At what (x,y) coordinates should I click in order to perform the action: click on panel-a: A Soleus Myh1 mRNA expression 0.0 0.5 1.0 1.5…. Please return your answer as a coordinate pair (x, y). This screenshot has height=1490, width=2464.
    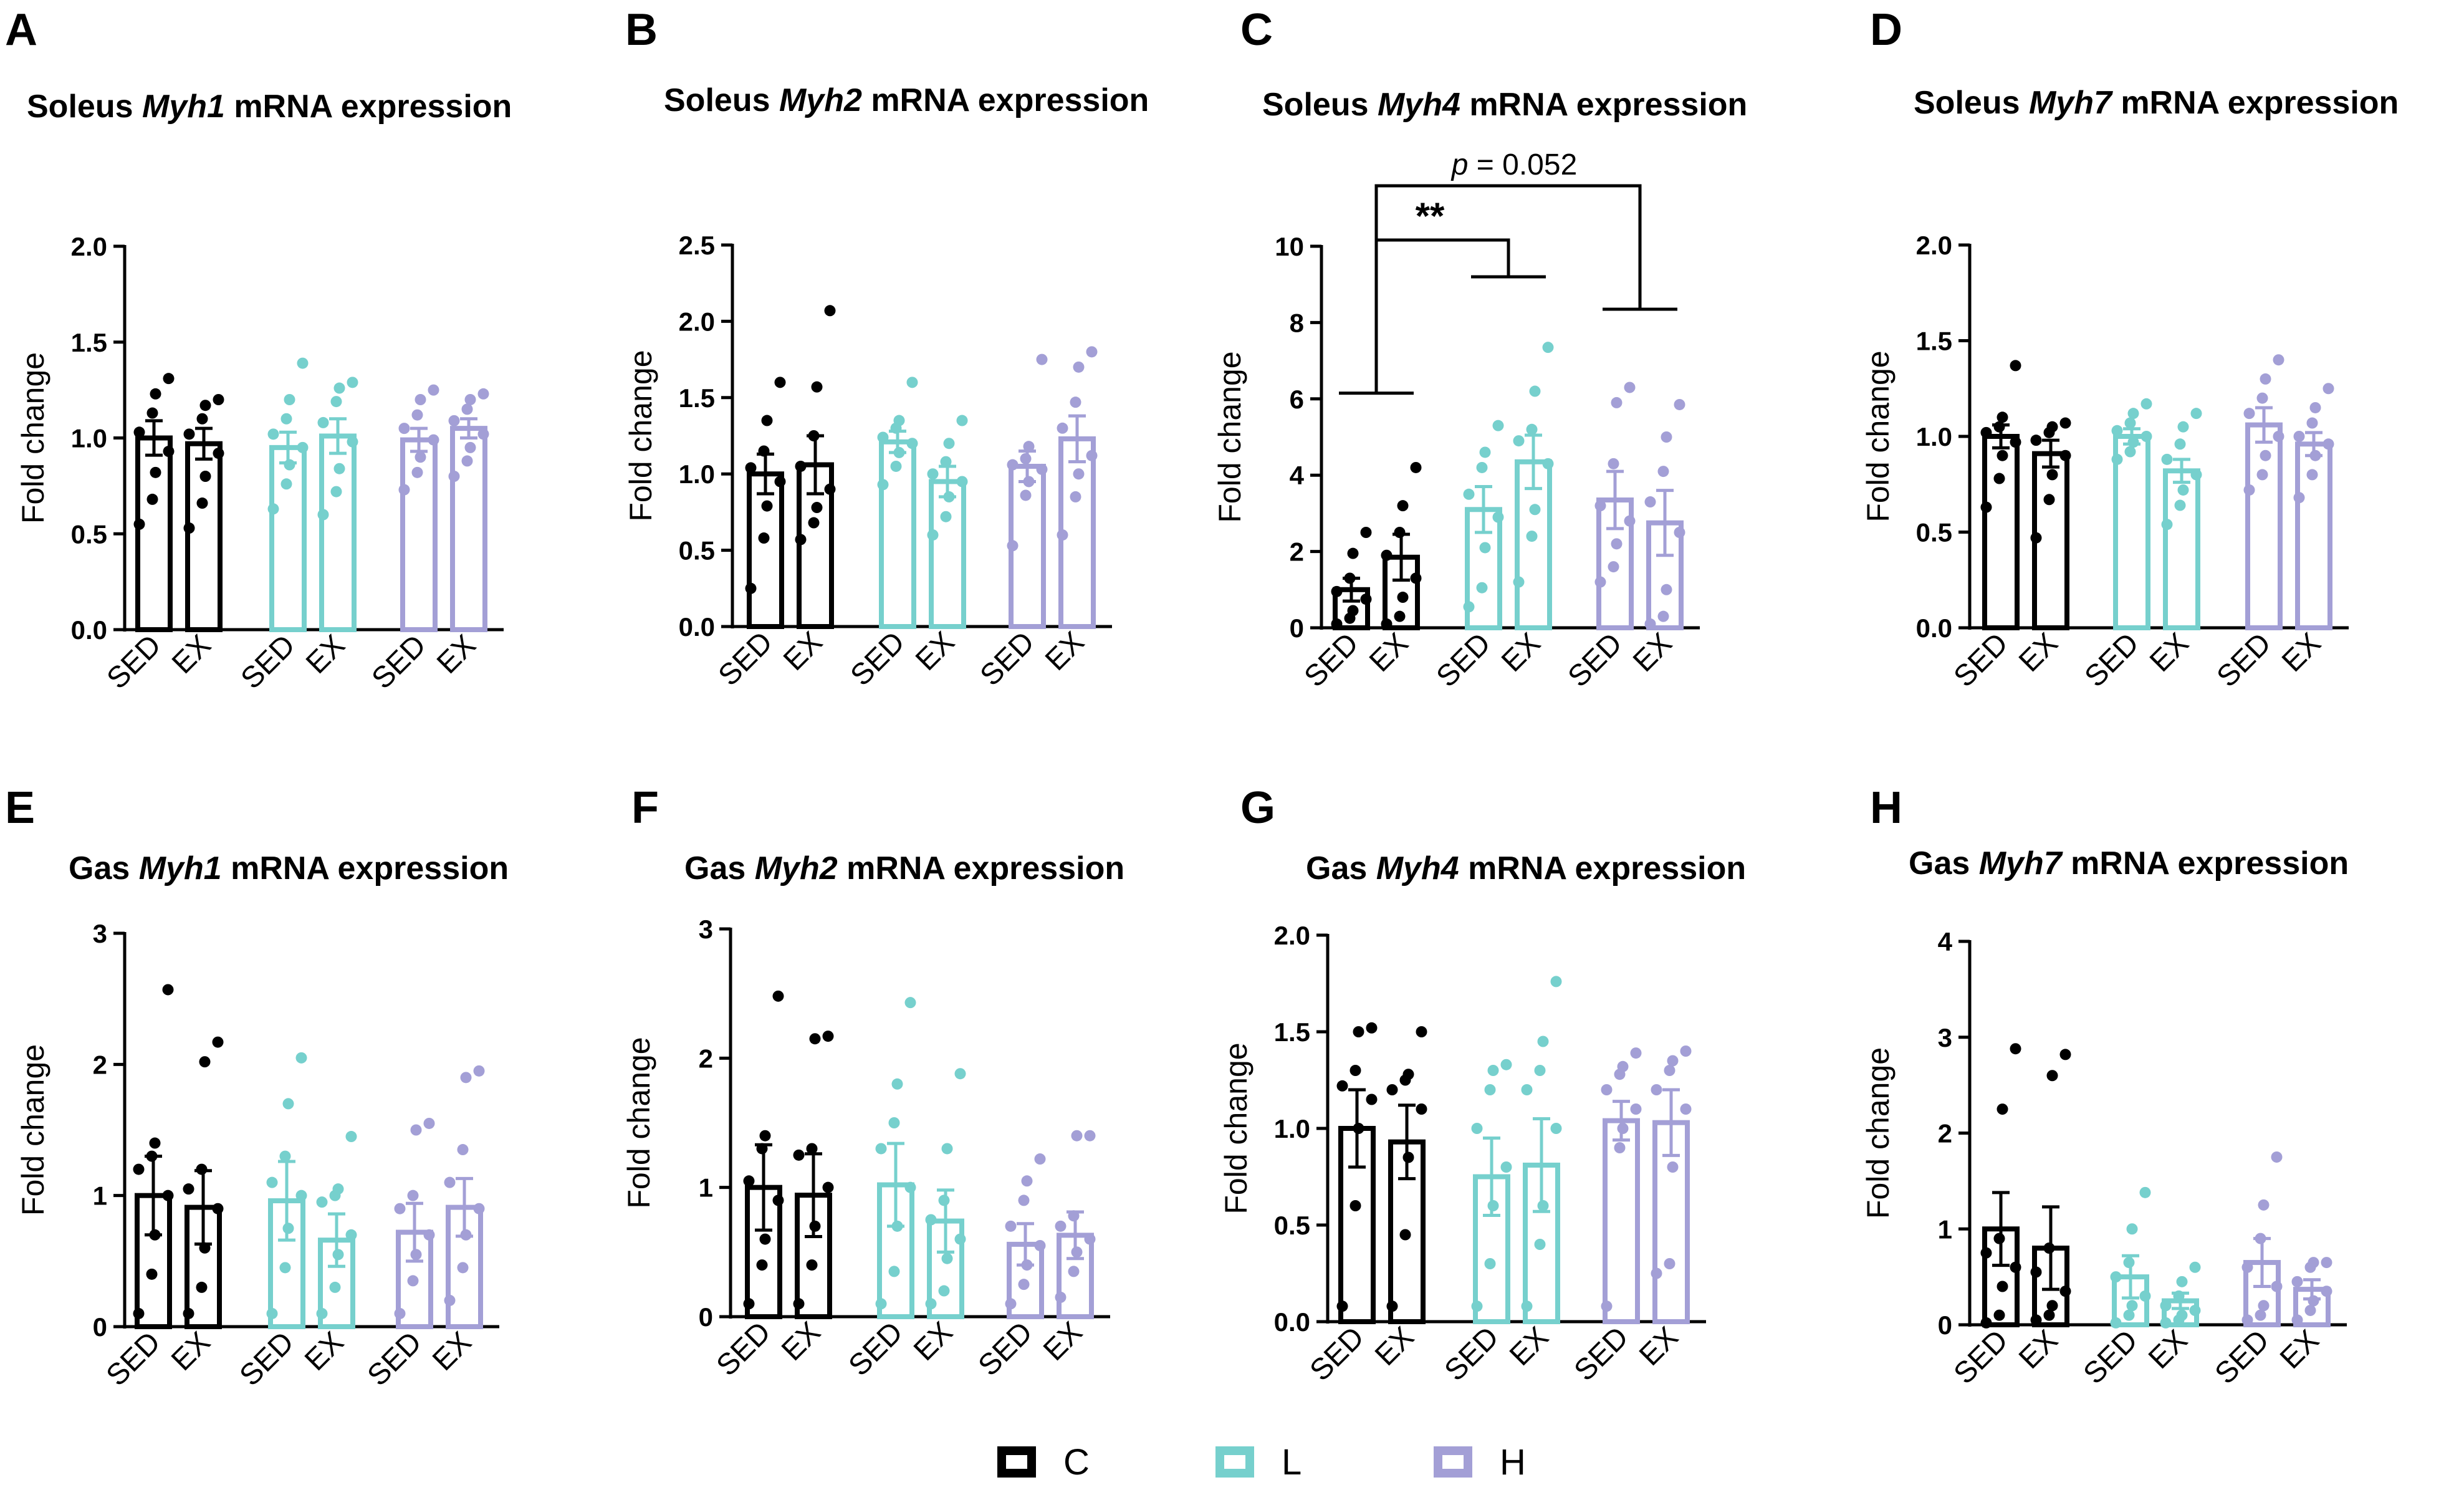
    Looking at the image, I should click on (258, 351).